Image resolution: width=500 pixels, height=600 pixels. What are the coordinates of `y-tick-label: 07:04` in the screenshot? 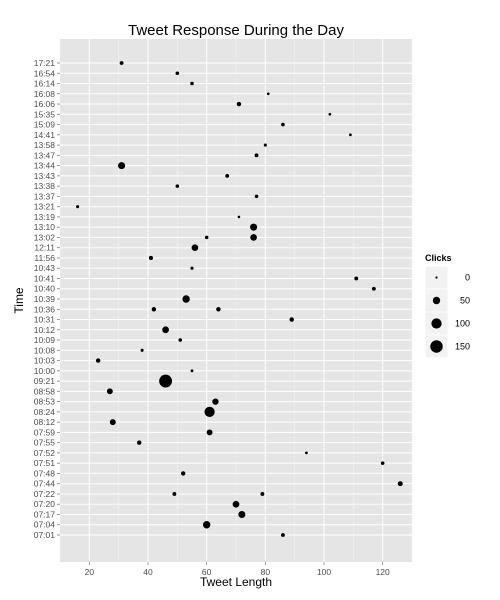 It's located at (45, 525).